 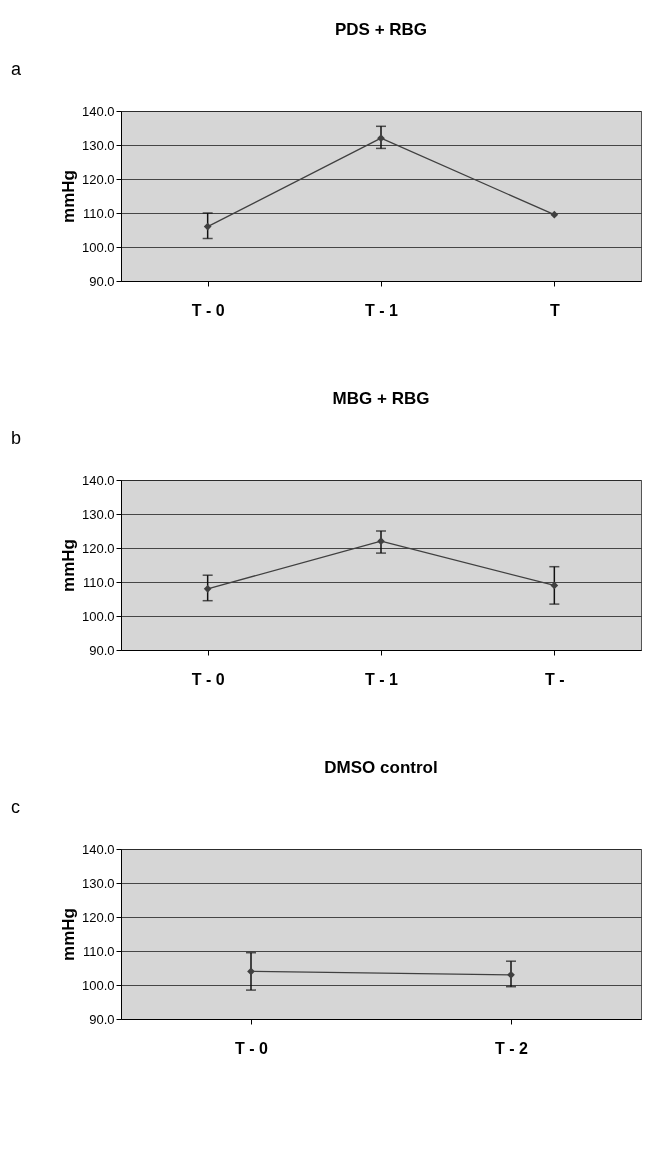 I want to click on x-tick-label: T -, so click(x=555, y=679).